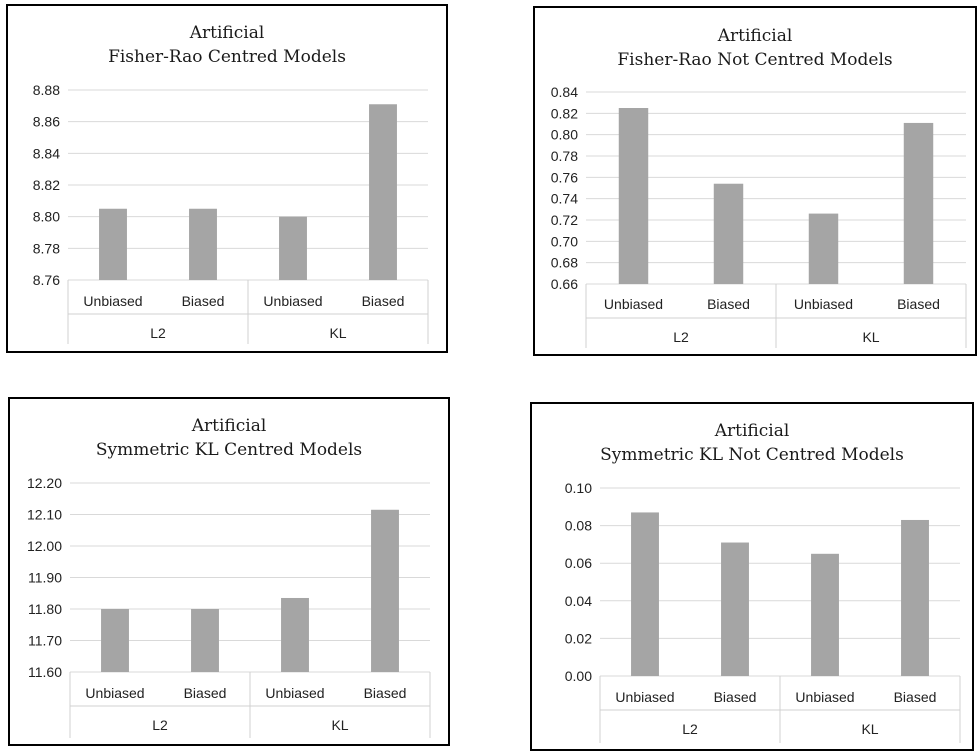 The width and height of the screenshot is (980, 756). What do you see at coordinates (46, 122) in the screenshot?
I see `y-tick-label: 8.86` at bounding box center [46, 122].